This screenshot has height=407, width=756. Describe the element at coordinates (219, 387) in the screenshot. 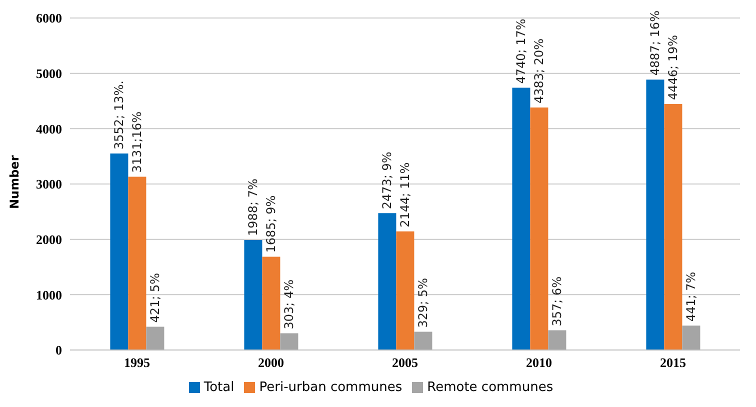

I see `legend-label: Total` at that location.